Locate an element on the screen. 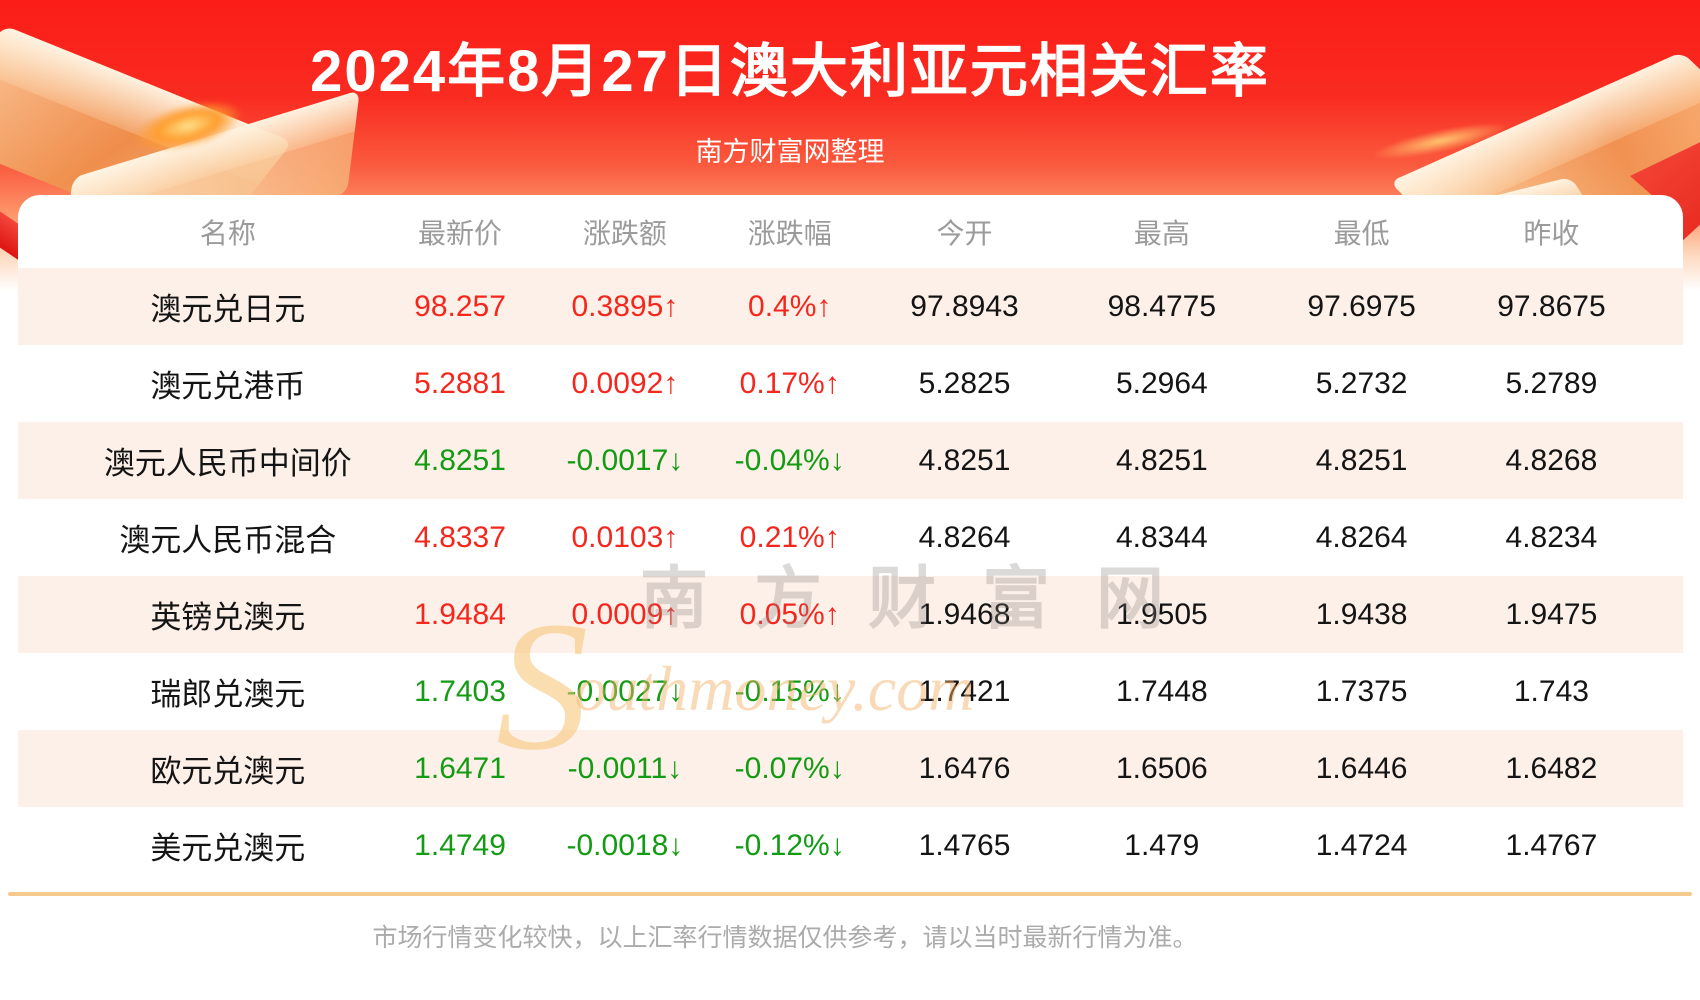  cell-change: -0.0017↓ is located at coordinates (625, 460).